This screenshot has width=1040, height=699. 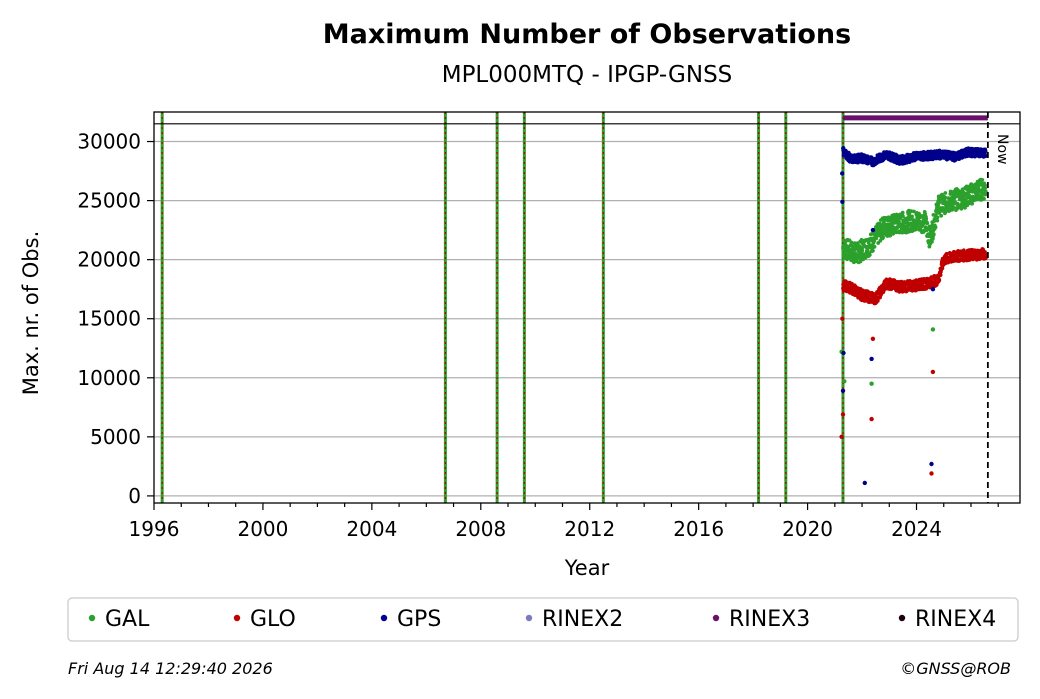 I want to click on x-tick-label: 2024, so click(x=916, y=529).